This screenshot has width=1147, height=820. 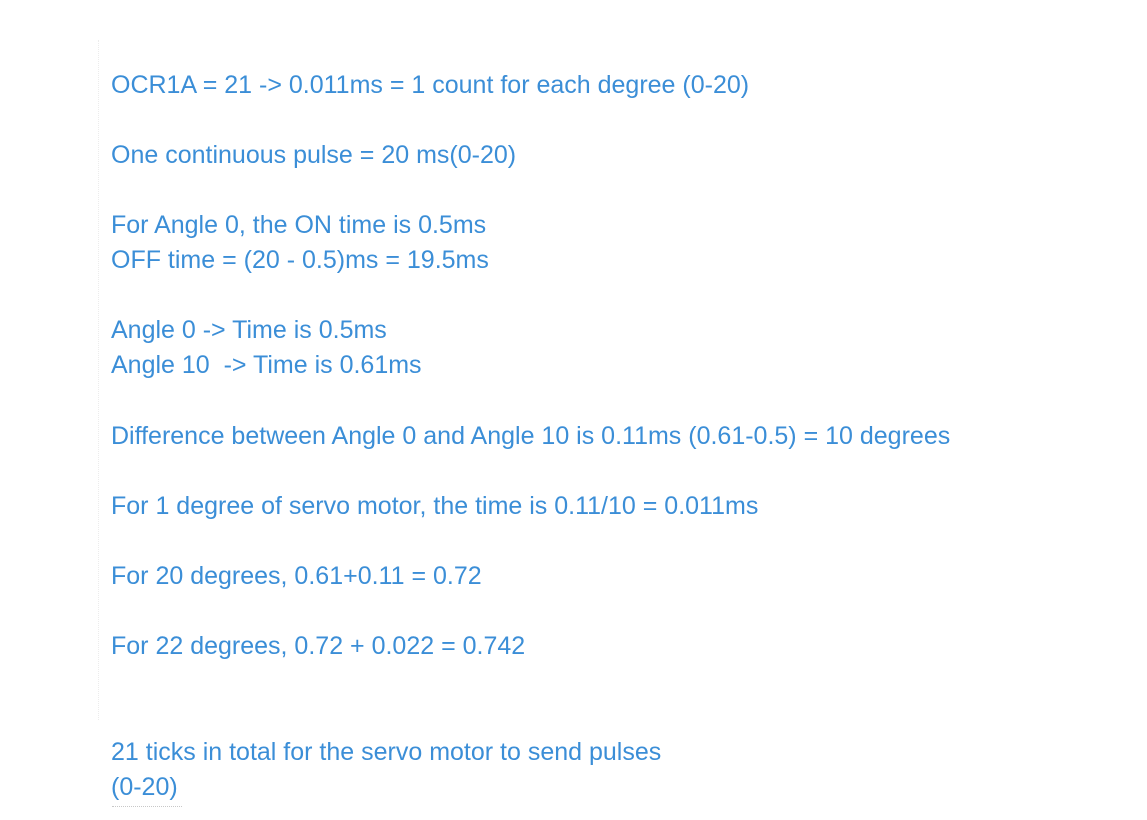 I want to click on note-line-range: (0-20), so click(x=144, y=787).